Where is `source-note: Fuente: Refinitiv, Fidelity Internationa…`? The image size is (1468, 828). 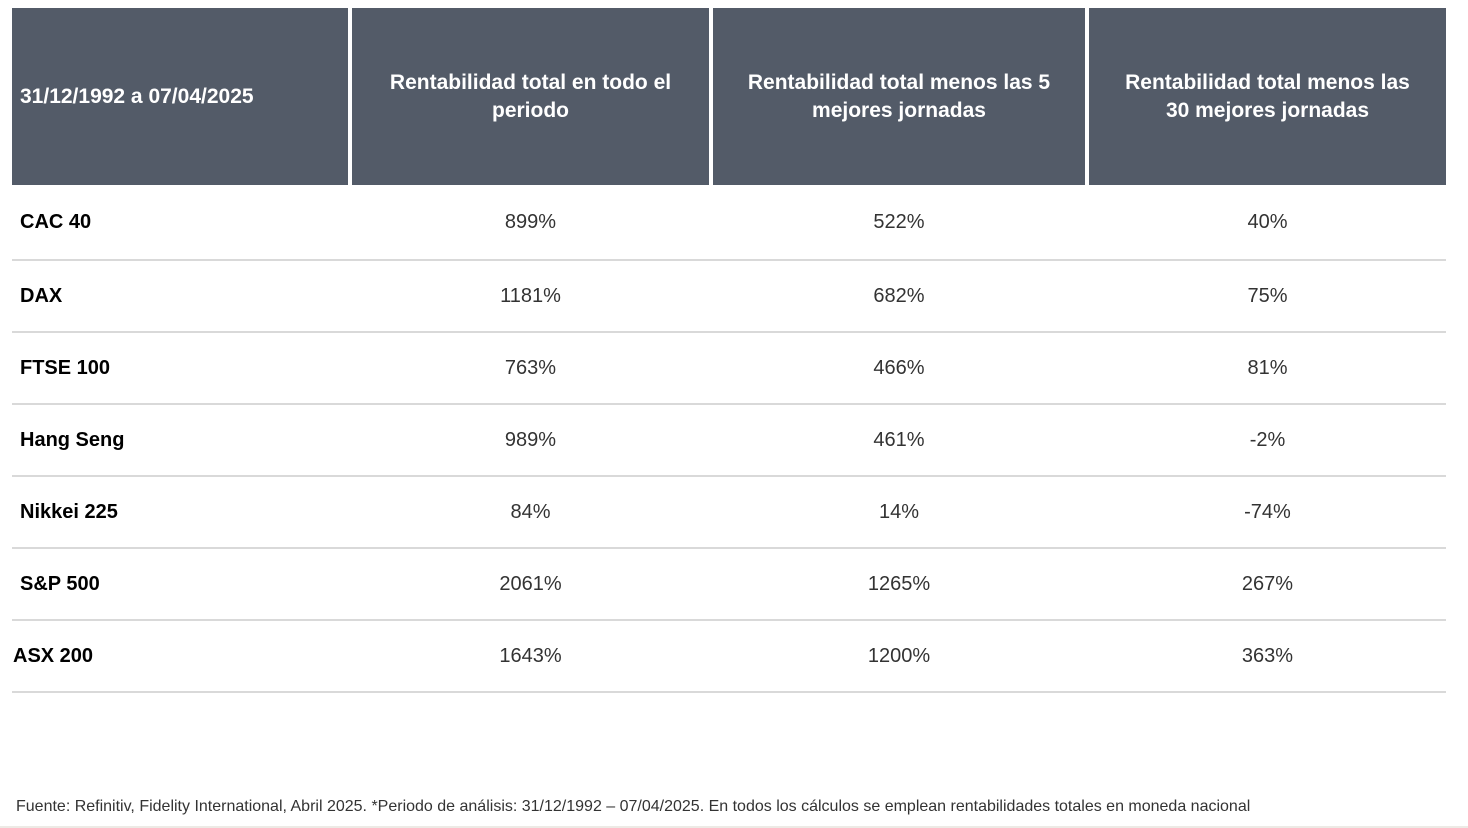
source-note: Fuente: Refinitiv, Fidelity Internationa… is located at coordinates (633, 806).